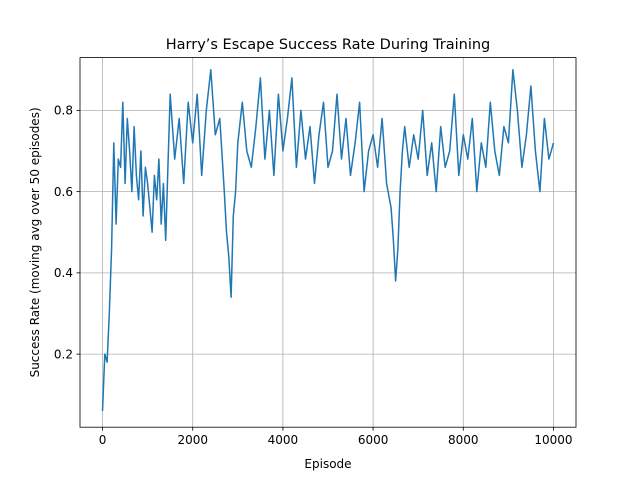  Describe the element at coordinates (553, 440) in the screenshot. I see `x-tick-label: 10000` at that location.